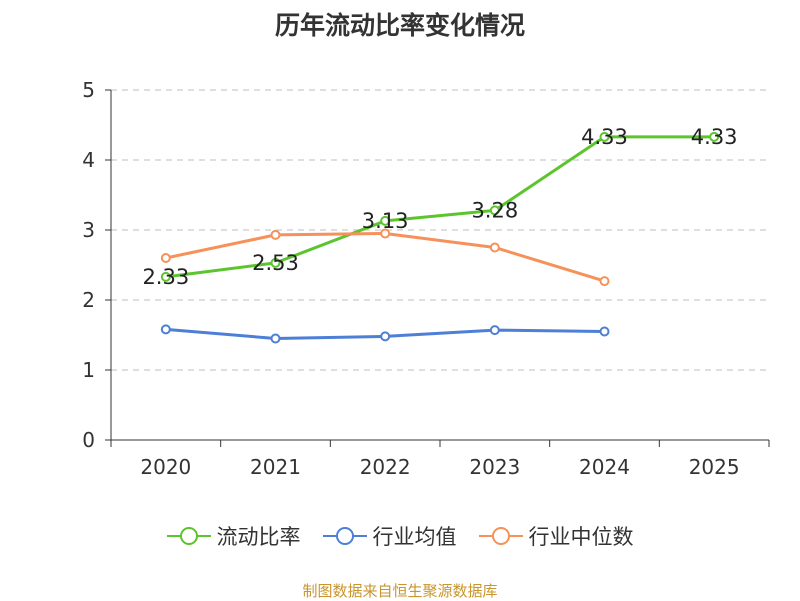  What do you see at coordinates (414, 537) in the screenshot?
I see `legend-label-industry-mean: 行业均值` at bounding box center [414, 537].